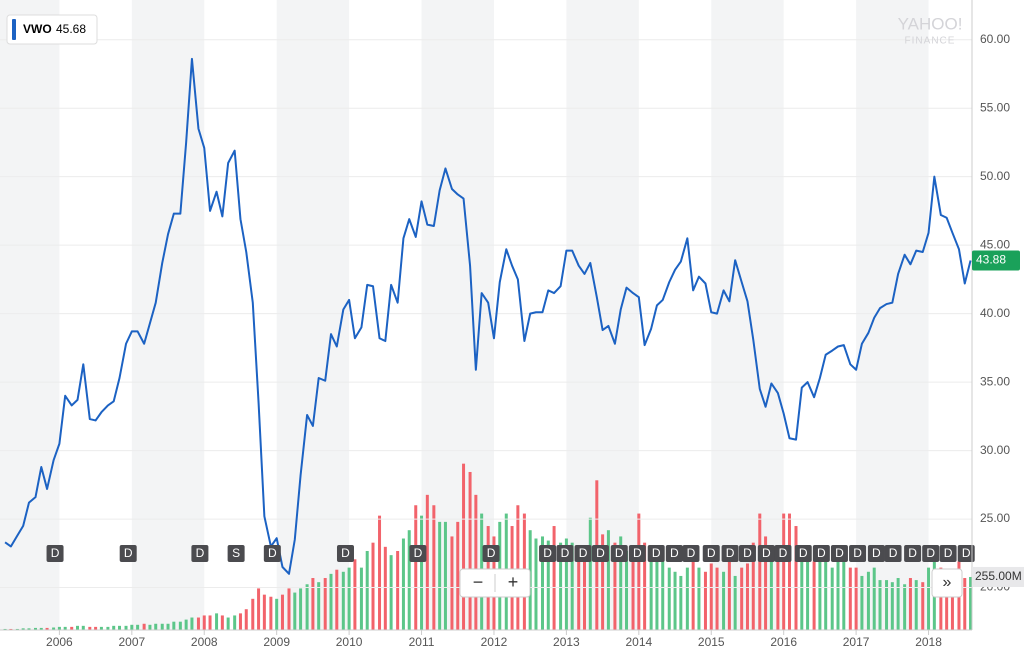  I want to click on x-tick-label: 2005, so click(0, 642).